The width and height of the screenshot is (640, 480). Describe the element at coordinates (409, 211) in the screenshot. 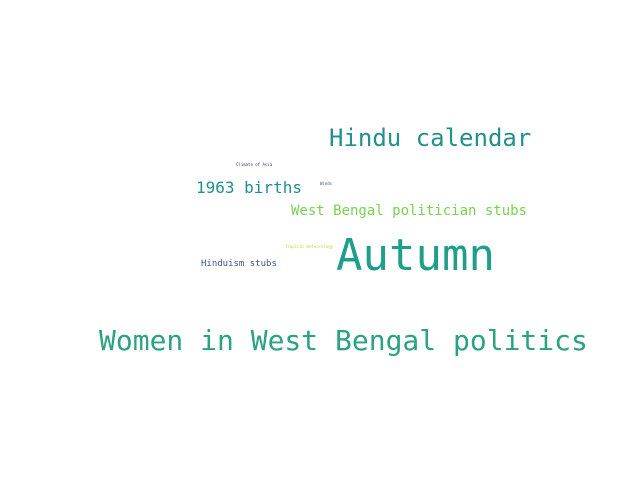

I see `word-west-bengal-politician-stubs: West Bengal politician stubs` at that location.